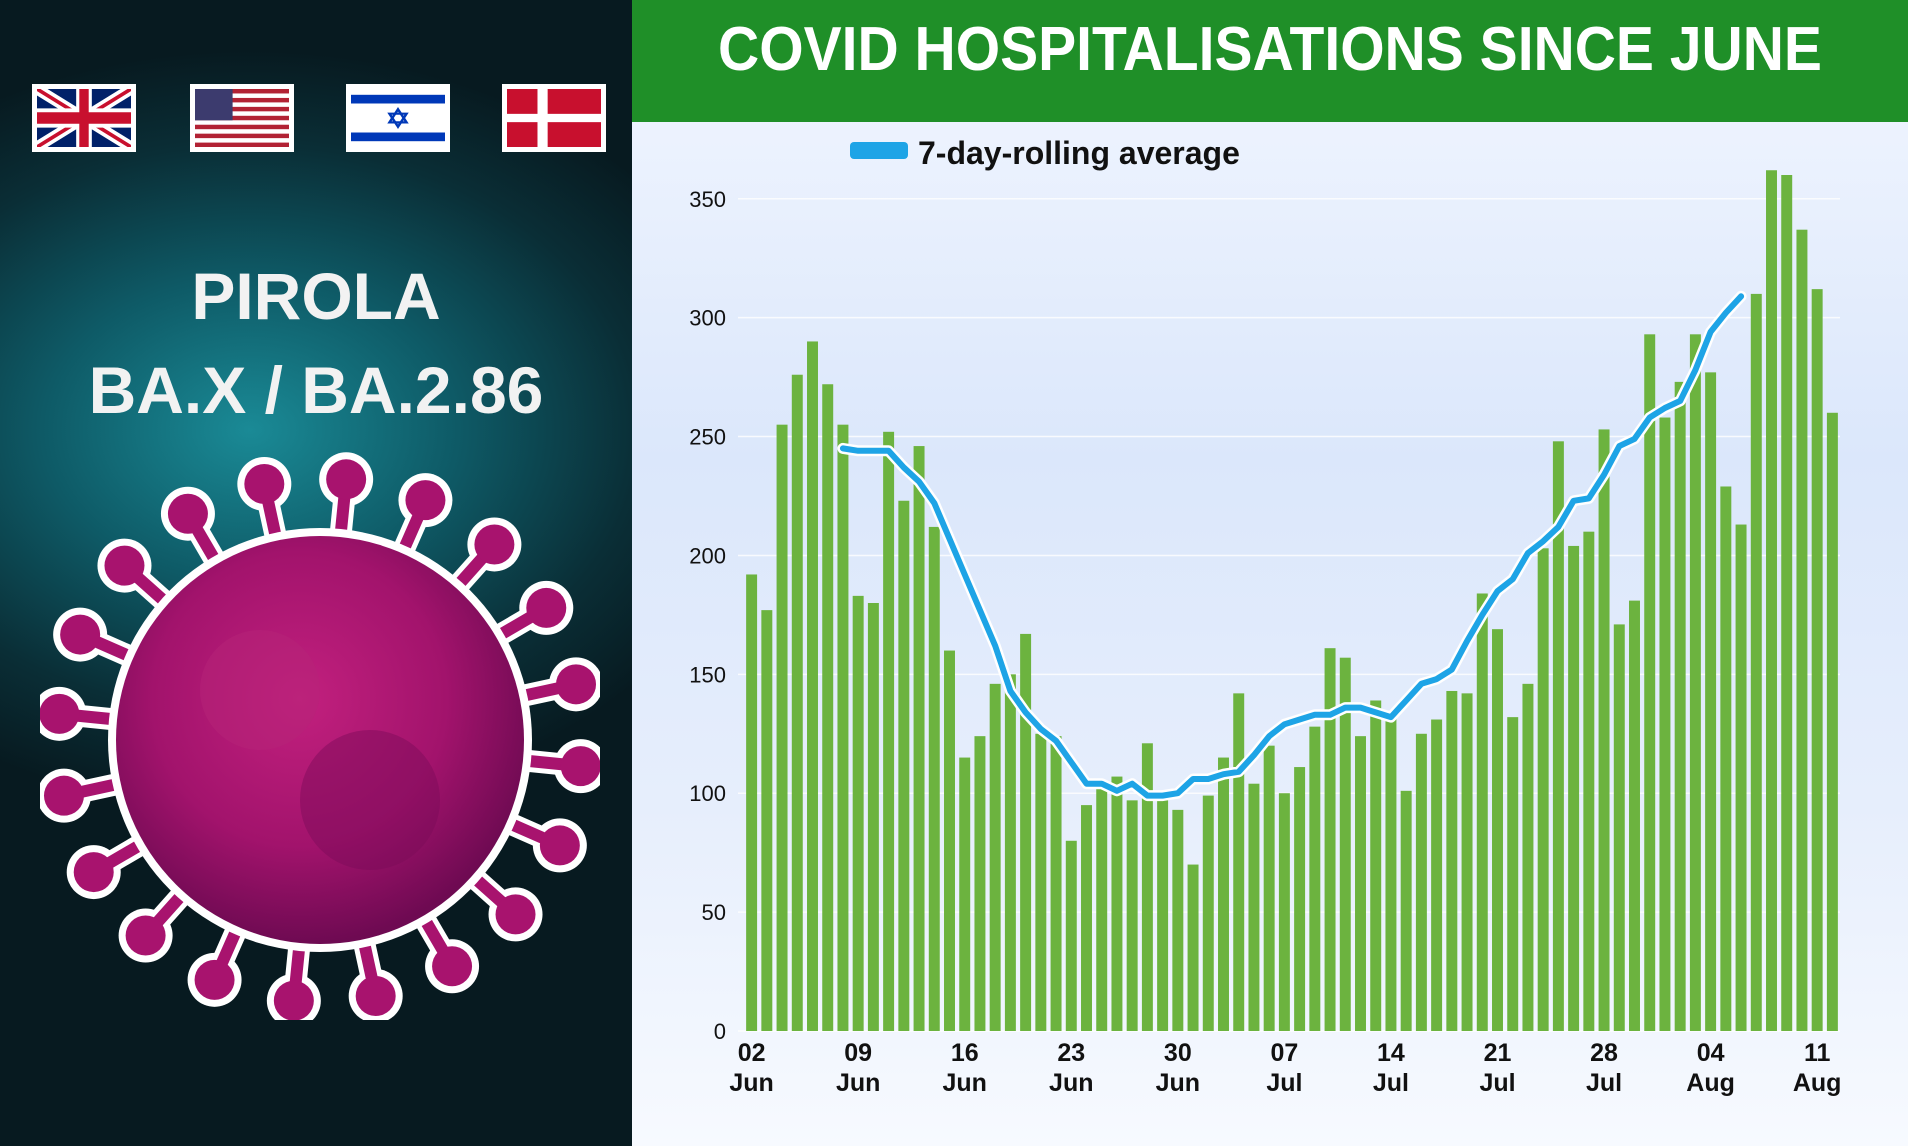 This screenshot has width=1908, height=1146. What do you see at coordinates (707, 674) in the screenshot?
I see `y-tick-label: 150` at bounding box center [707, 674].